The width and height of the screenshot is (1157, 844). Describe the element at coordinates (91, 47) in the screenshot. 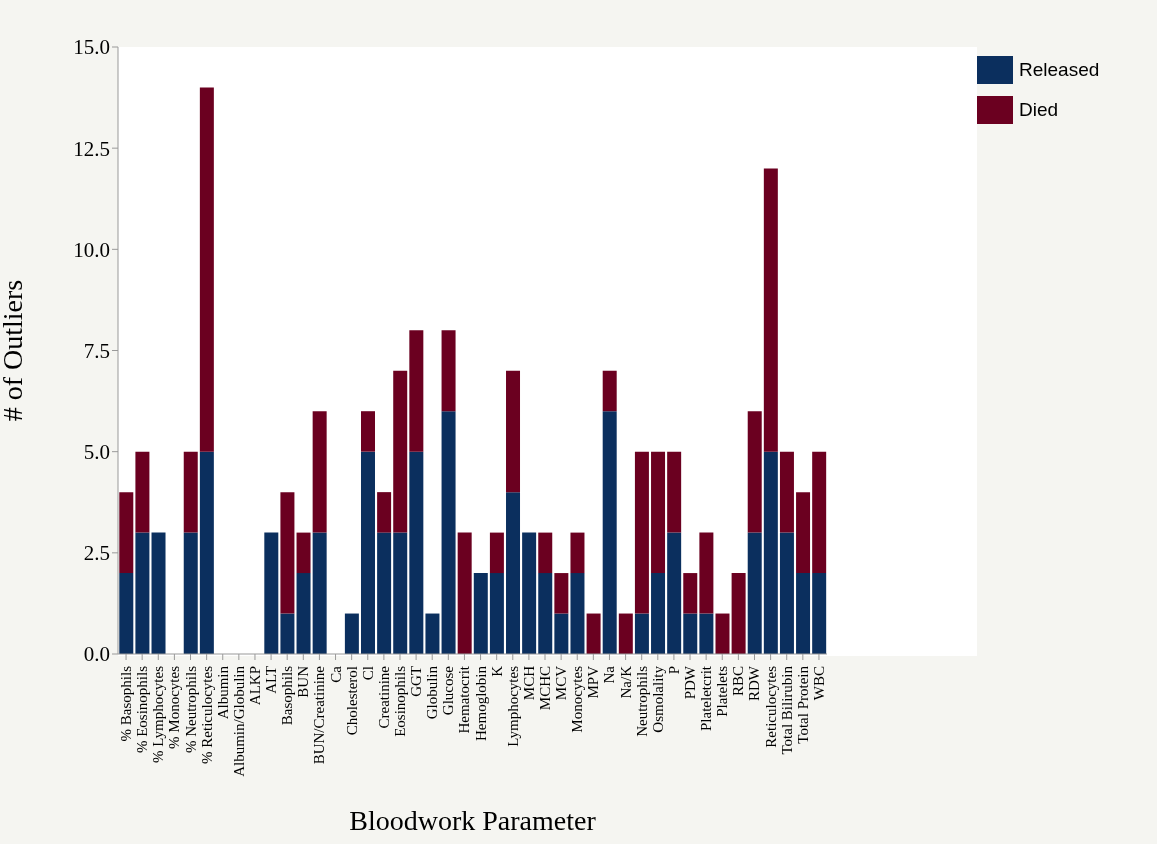

I see `y-tick-label: 15.0` at that location.